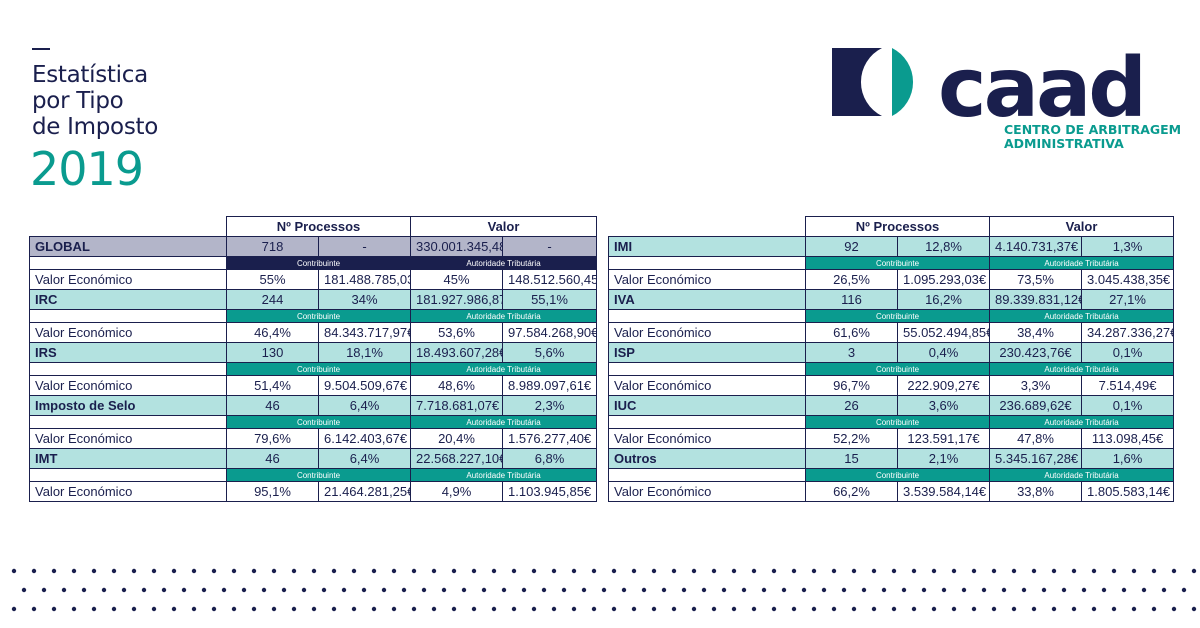 The width and height of the screenshot is (1200, 628). What do you see at coordinates (707, 352) in the screenshot?
I see `tax-name: ISP` at bounding box center [707, 352].